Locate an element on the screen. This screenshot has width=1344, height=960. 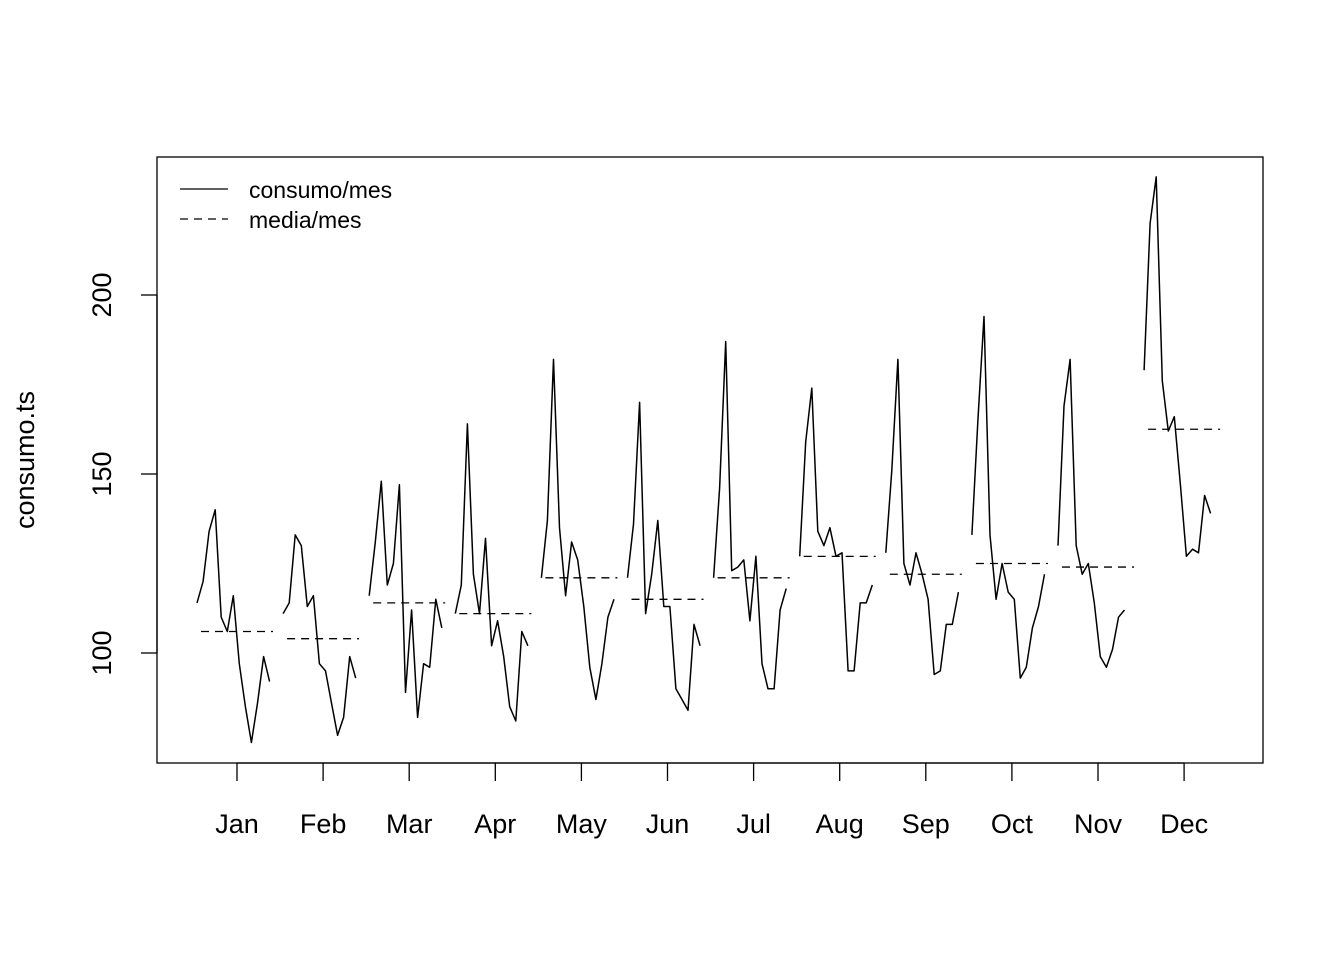
x-axis: Jan Feb Mar Apr May Jun Jul Aug Sep Oct Nov Dec is located at coordinates (711, 800).